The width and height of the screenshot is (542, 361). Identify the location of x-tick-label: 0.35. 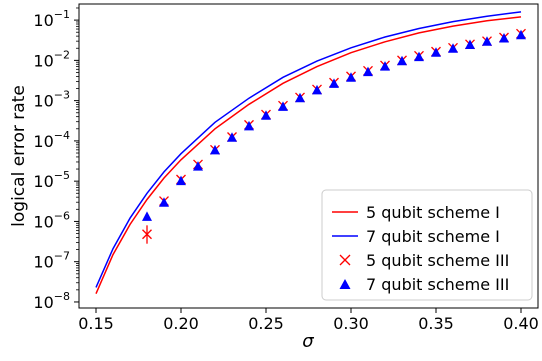
(436, 323).